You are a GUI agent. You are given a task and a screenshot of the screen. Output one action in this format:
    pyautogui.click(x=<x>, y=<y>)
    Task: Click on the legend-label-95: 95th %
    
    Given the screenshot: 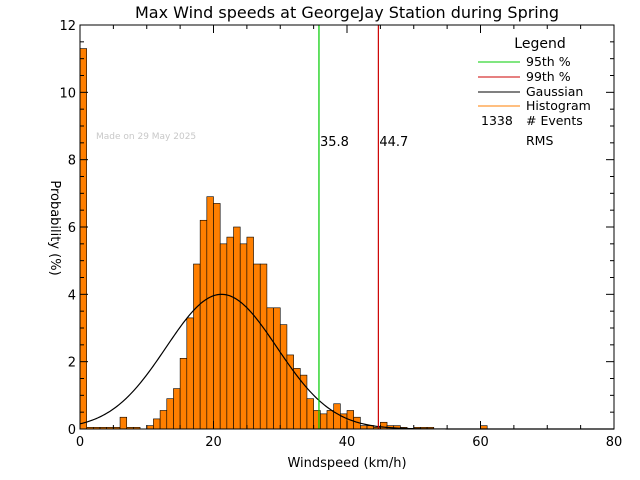 What is the action you would take?
    pyautogui.click(x=548, y=61)
    